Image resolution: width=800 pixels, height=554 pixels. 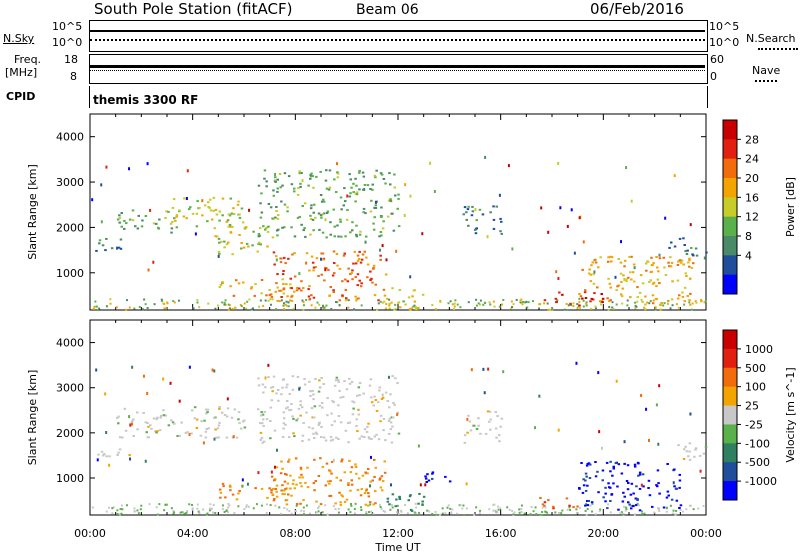 I want to click on colorbar-tick-label: 28, so click(x=752, y=139).